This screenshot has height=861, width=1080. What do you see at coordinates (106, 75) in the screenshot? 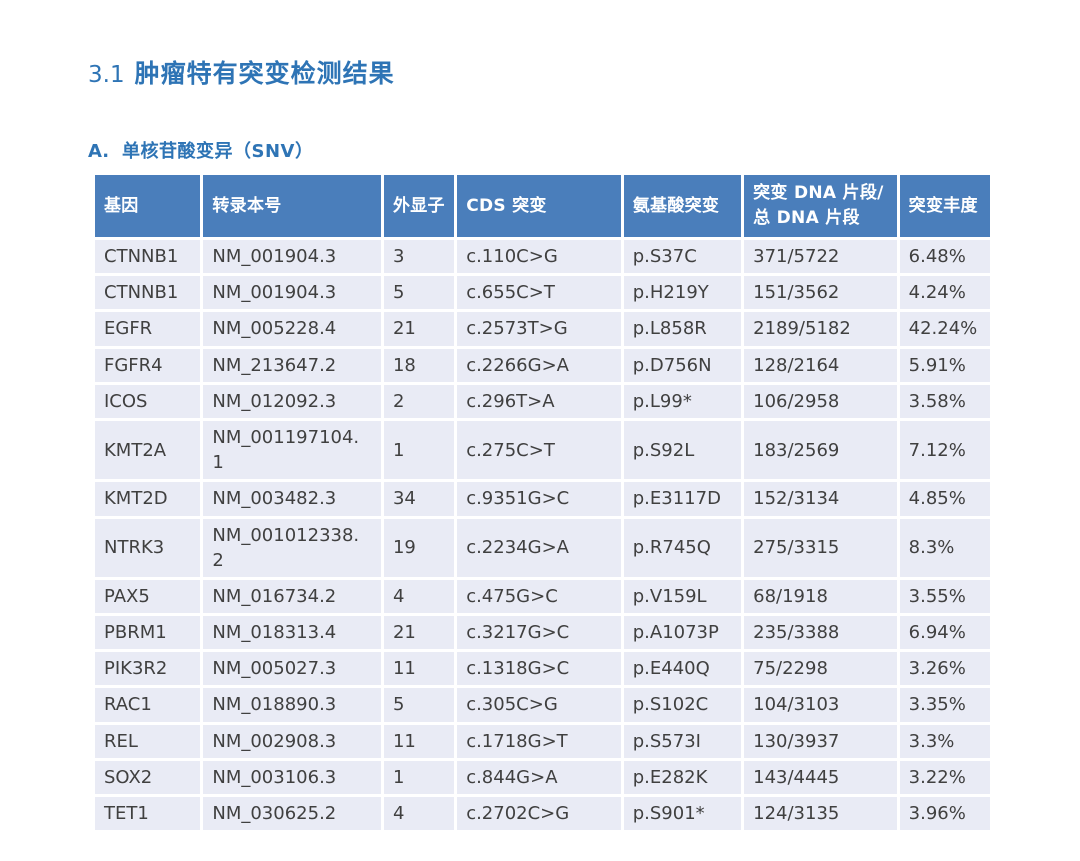
I see `section-number: 3.1` at bounding box center [106, 75].